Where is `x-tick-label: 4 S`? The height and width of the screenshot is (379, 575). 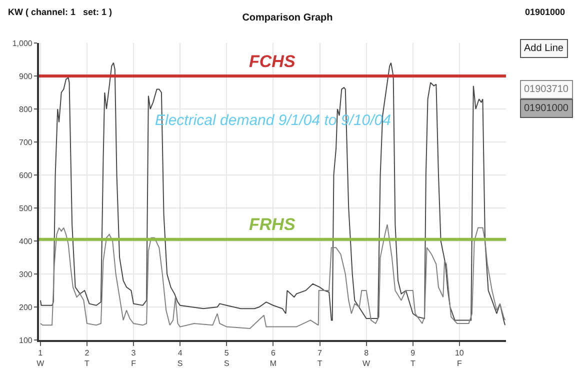
x-tick-label: 4 S is located at coordinates (180, 358).